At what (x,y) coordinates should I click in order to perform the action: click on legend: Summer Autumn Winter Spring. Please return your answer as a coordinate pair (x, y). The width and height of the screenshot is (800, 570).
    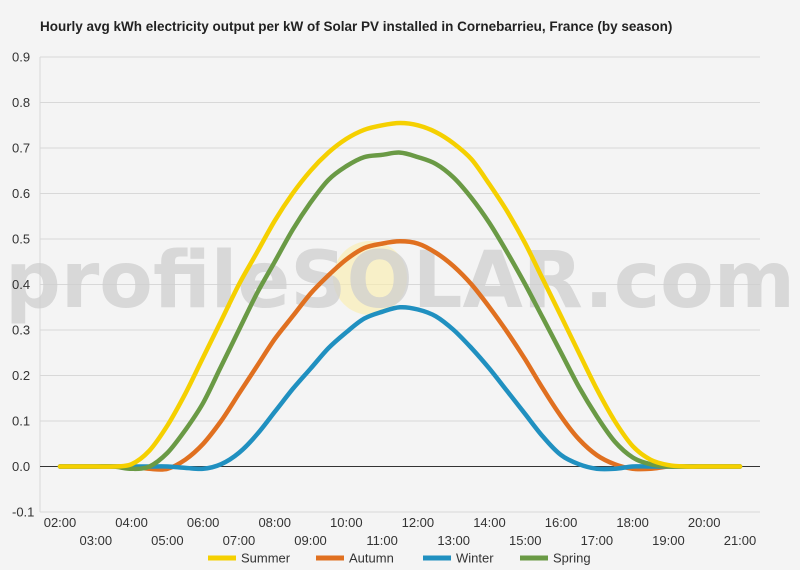
    Looking at the image, I should click on (399, 558).